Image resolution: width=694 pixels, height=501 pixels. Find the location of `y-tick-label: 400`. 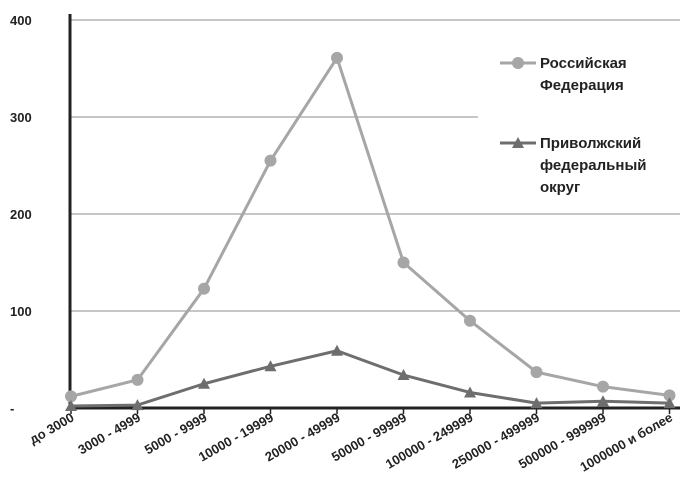

y-tick-label: 400 is located at coordinates (21, 20).